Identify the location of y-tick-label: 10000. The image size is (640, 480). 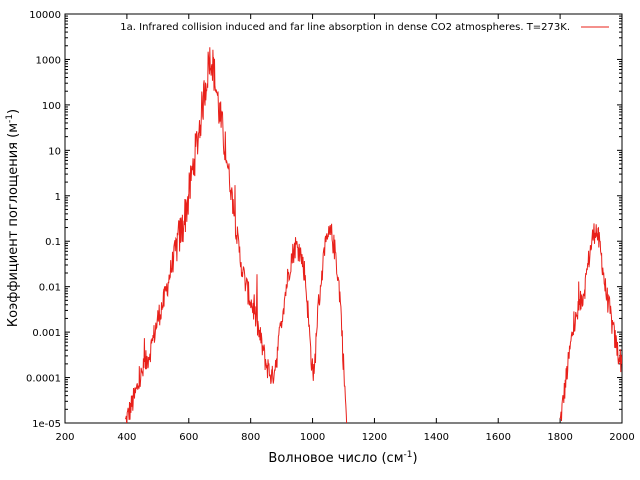
(45, 15).